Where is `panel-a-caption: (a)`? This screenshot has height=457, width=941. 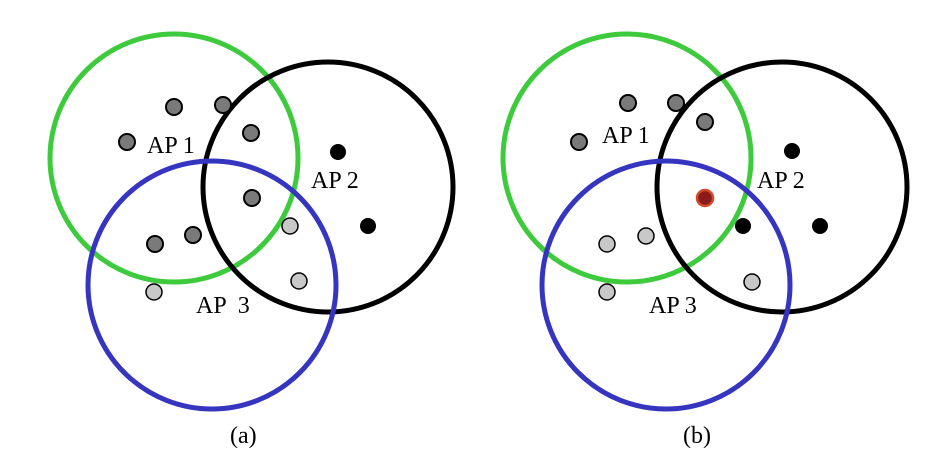
panel-a-caption: (a) is located at coordinates (243, 436).